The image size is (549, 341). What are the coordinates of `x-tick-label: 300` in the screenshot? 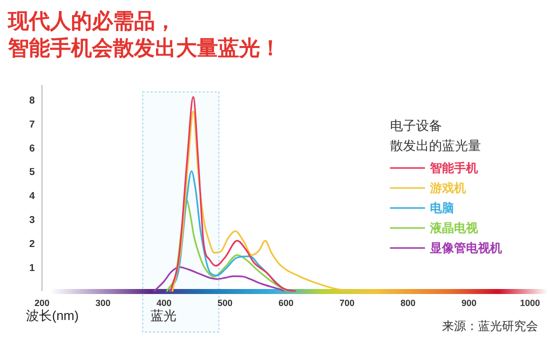 It's located at (103, 303).